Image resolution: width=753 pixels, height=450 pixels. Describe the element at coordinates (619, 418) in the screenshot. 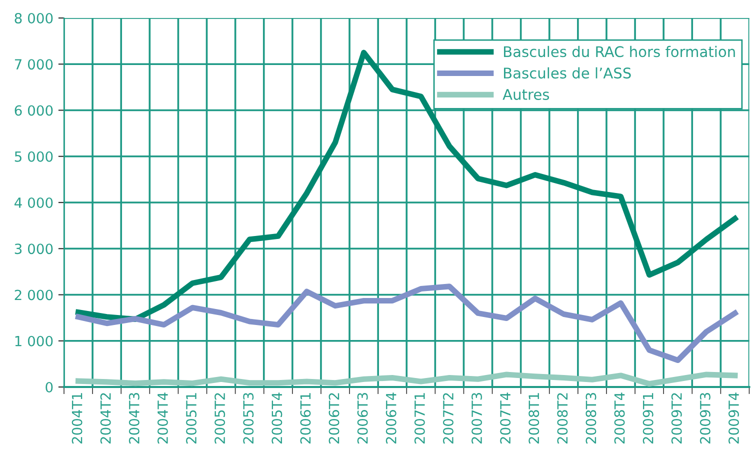

I see `x-tick-label: 2008T4` at that location.